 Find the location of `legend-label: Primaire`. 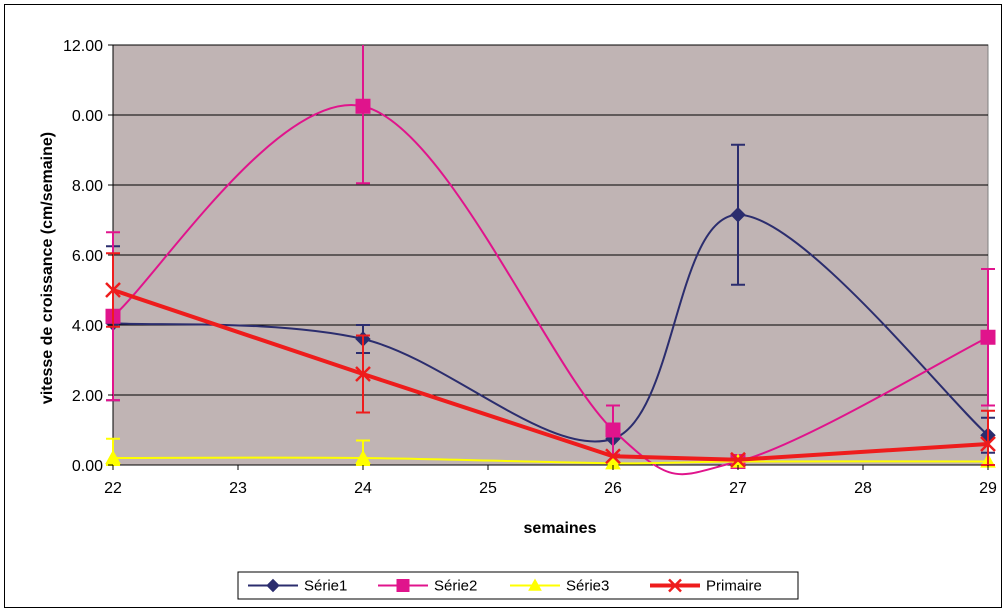

legend-label: Primaire is located at coordinates (734, 586).